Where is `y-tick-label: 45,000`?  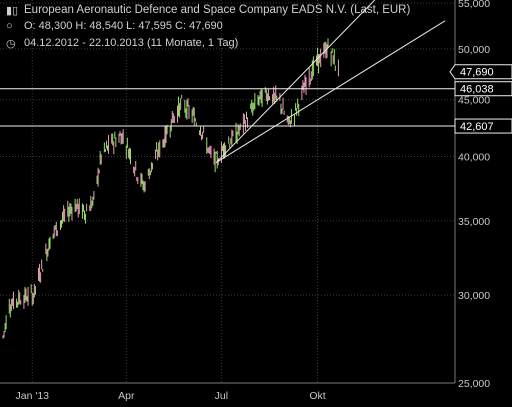
y-tick-label: 45,000 is located at coordinates (474, 101).